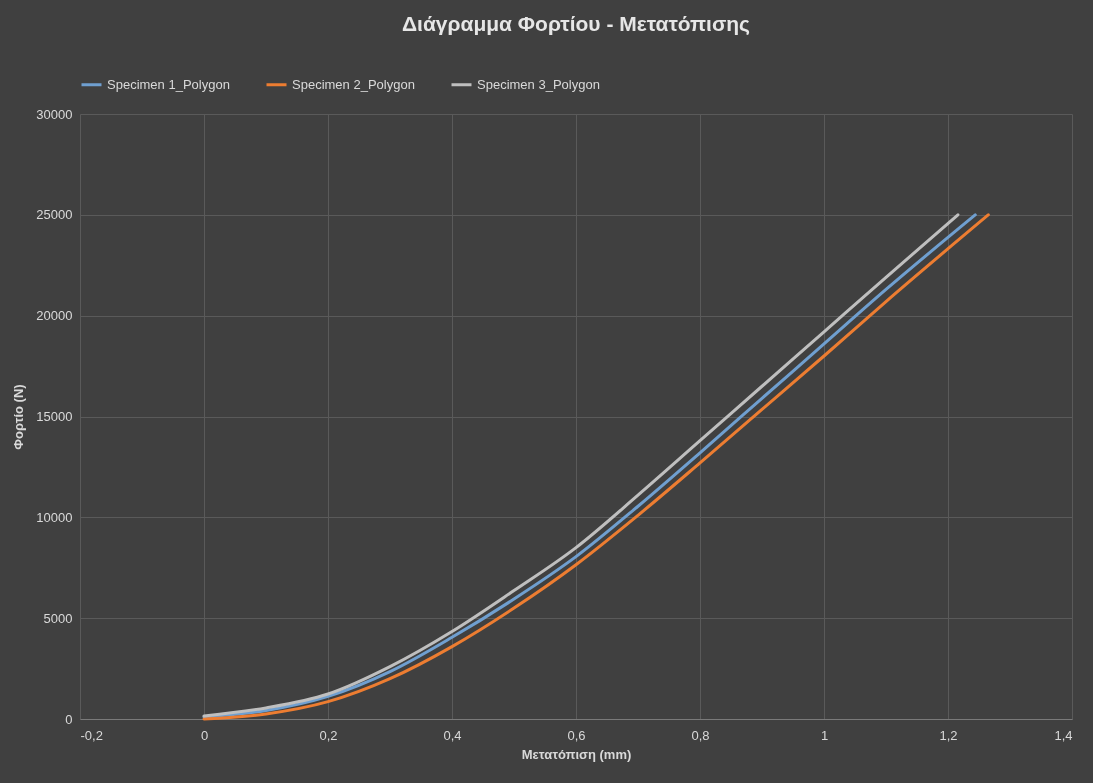 The height and width of the screenshot is (783, 1093). What do you see at coordinates (353, 84) in the screenshot?
I see `legend-label: Specimen 2_Polygon` at bounding box center [353, 84].